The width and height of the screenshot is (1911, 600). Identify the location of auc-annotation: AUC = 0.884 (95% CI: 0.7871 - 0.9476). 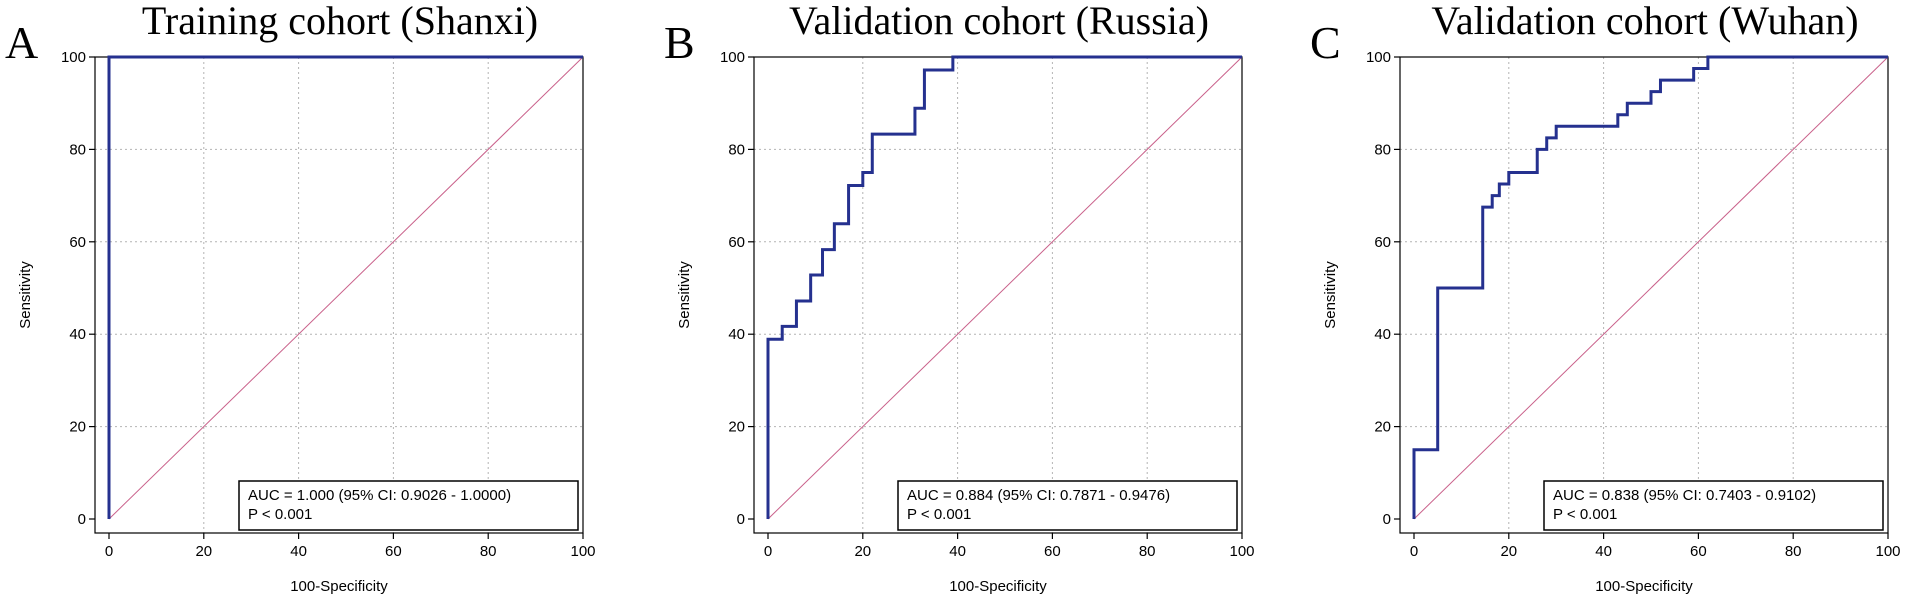
(1038, 495).